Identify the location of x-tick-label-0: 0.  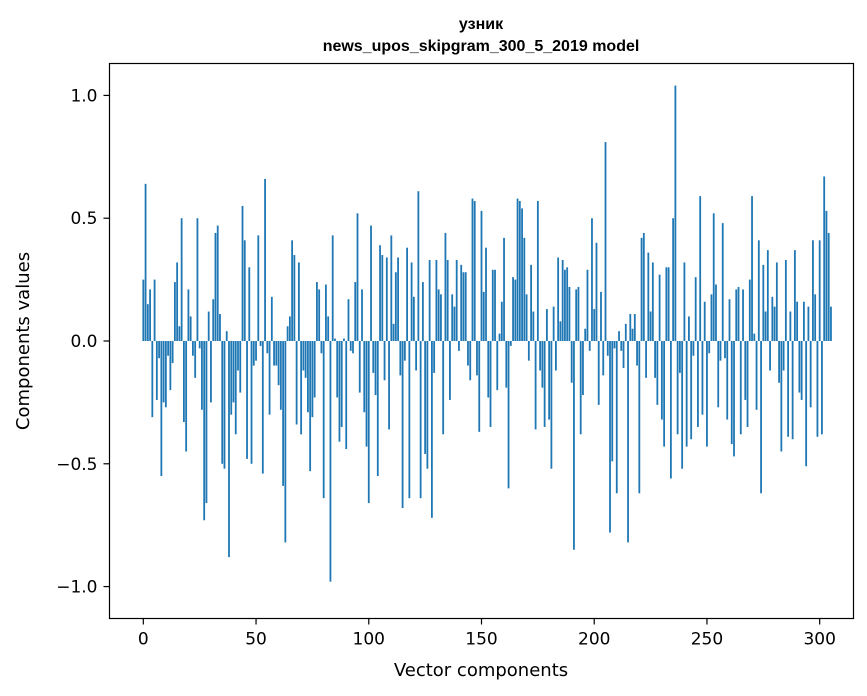
(143, 640).